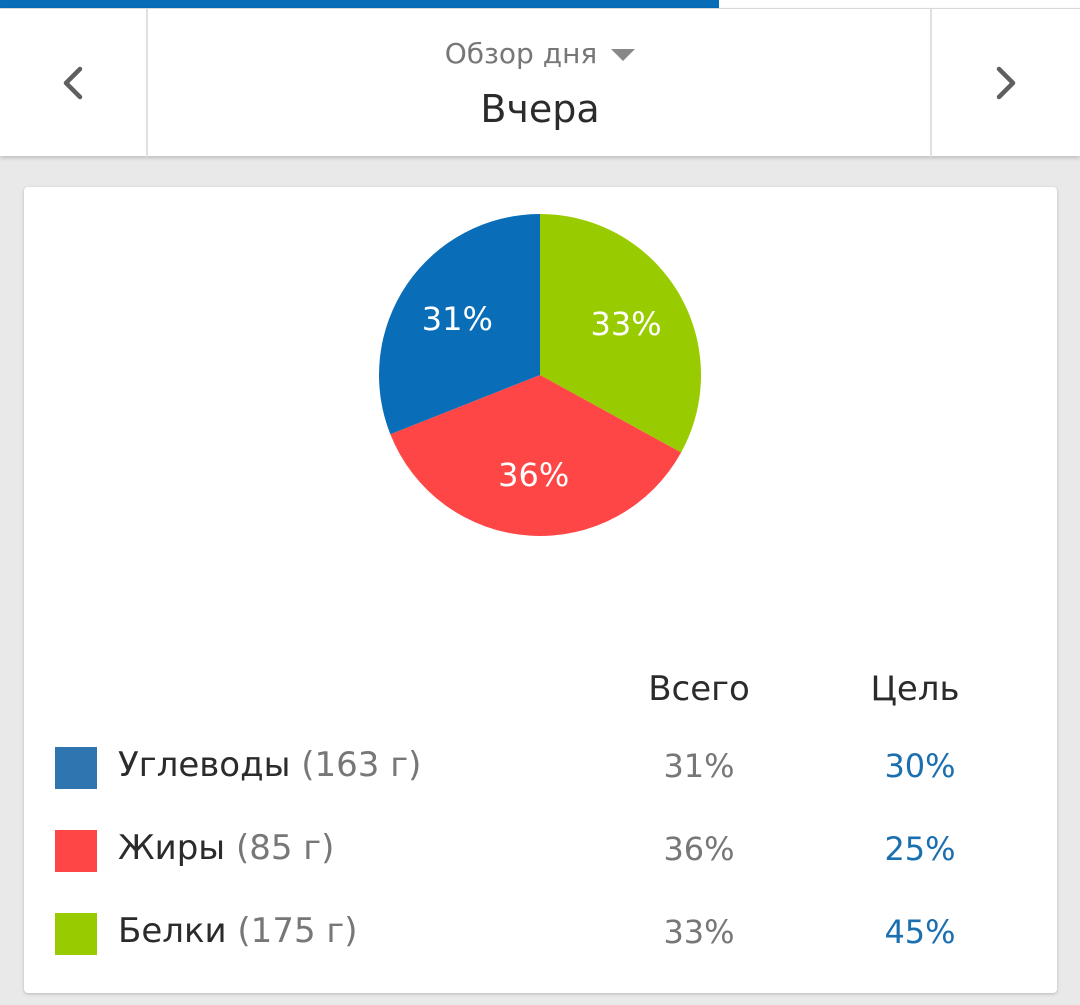 This screenshot has height=1005, width=1080. I want to click on pie-slice-label: 33%, so click(626, 324).